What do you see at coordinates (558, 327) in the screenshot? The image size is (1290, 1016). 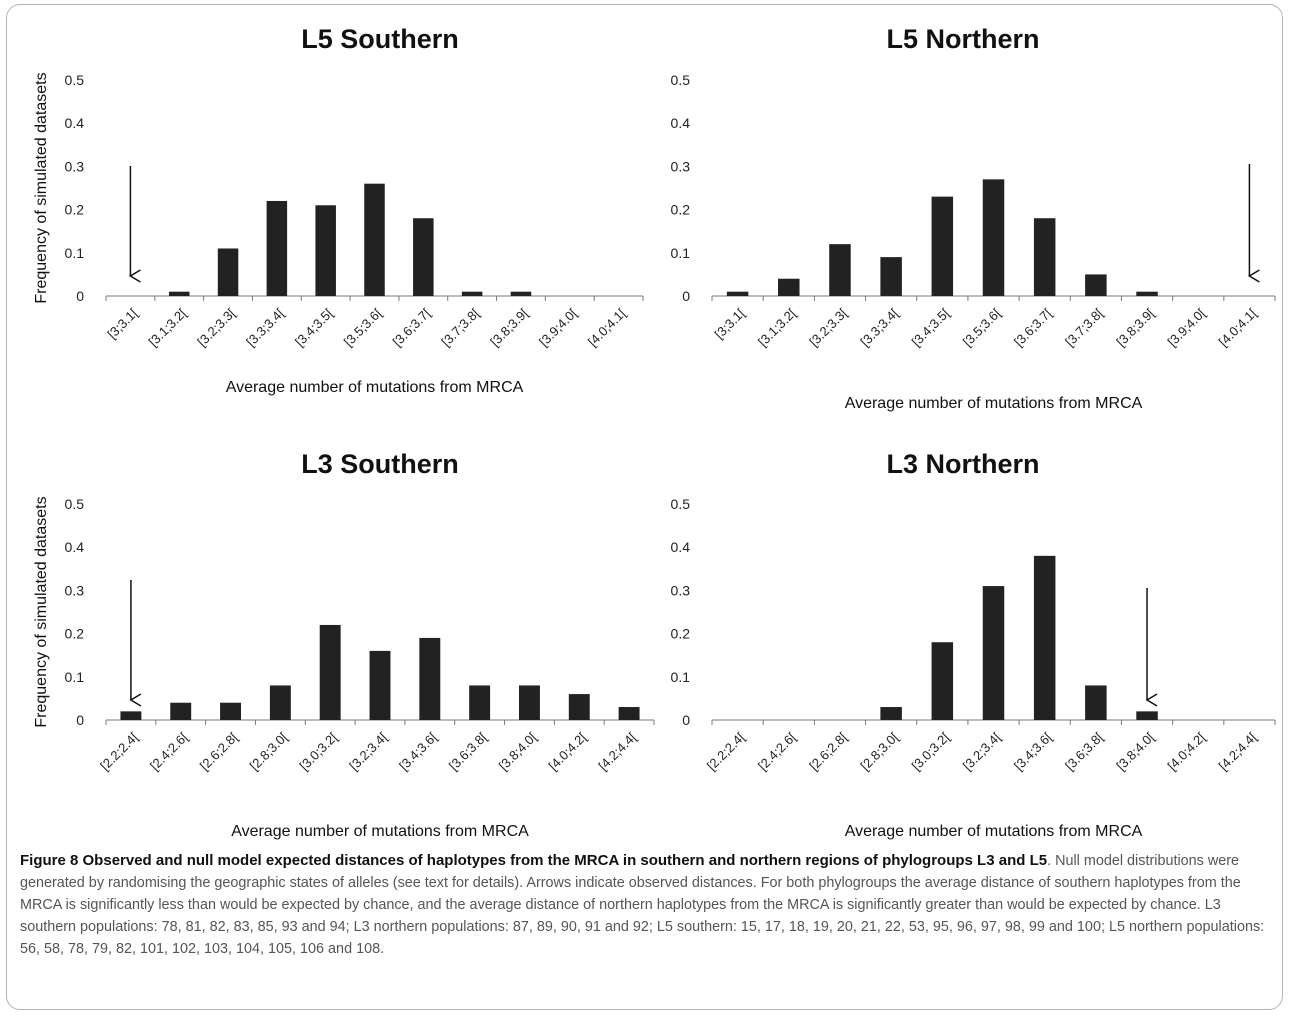 I see `x-tick-label: [3.9;4.0[` at bounding box center [558, 327].